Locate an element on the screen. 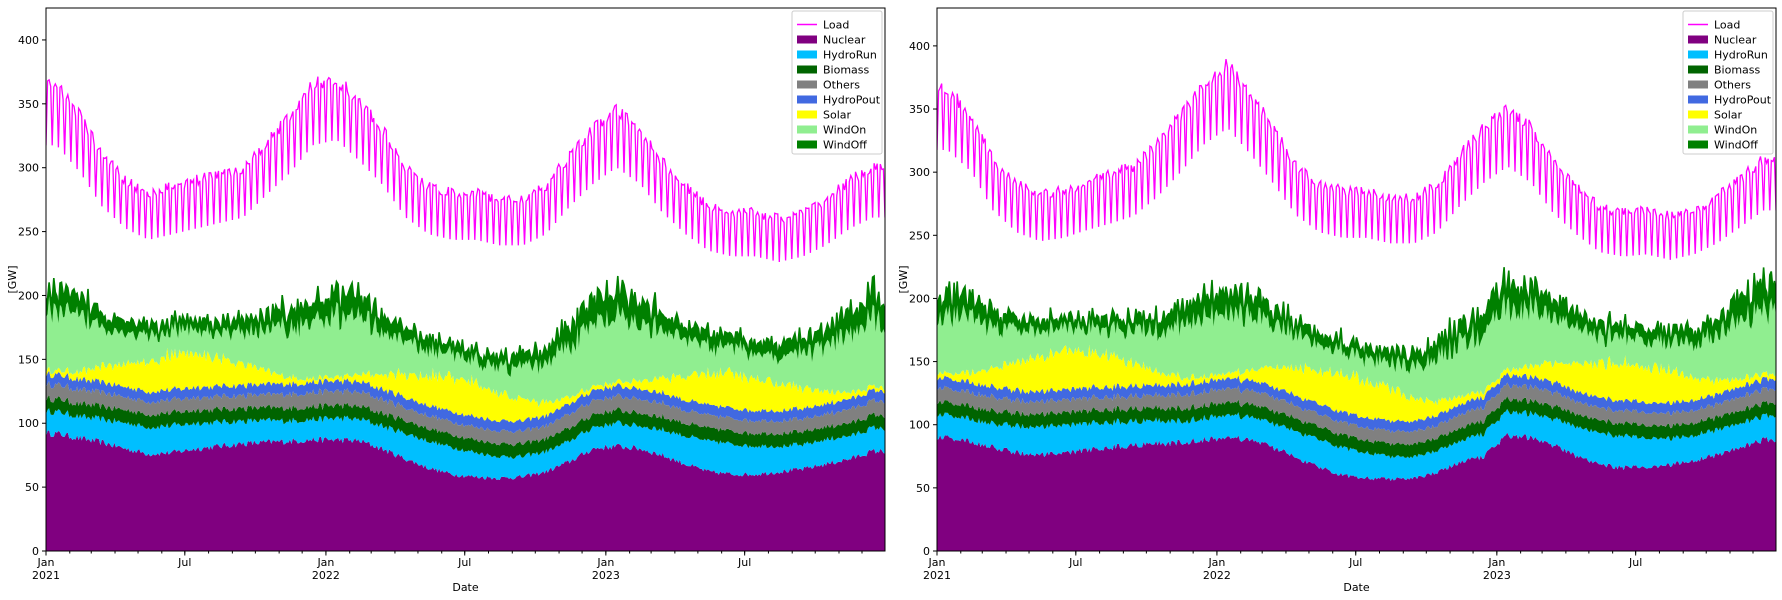 The image size is (1782, 600). legend-item-load: Load is located at coordinates (823, 25).